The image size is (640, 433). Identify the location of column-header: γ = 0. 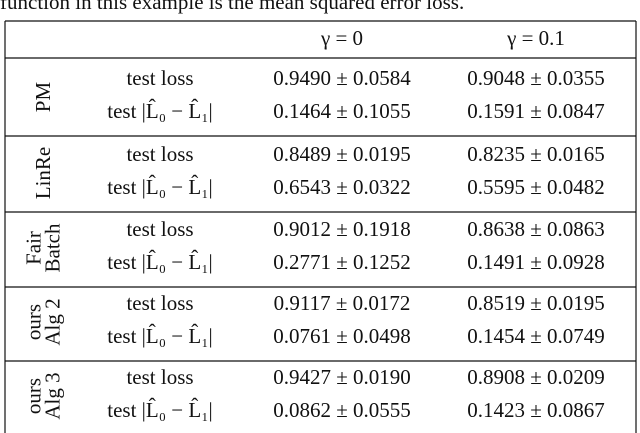
(341, 38).